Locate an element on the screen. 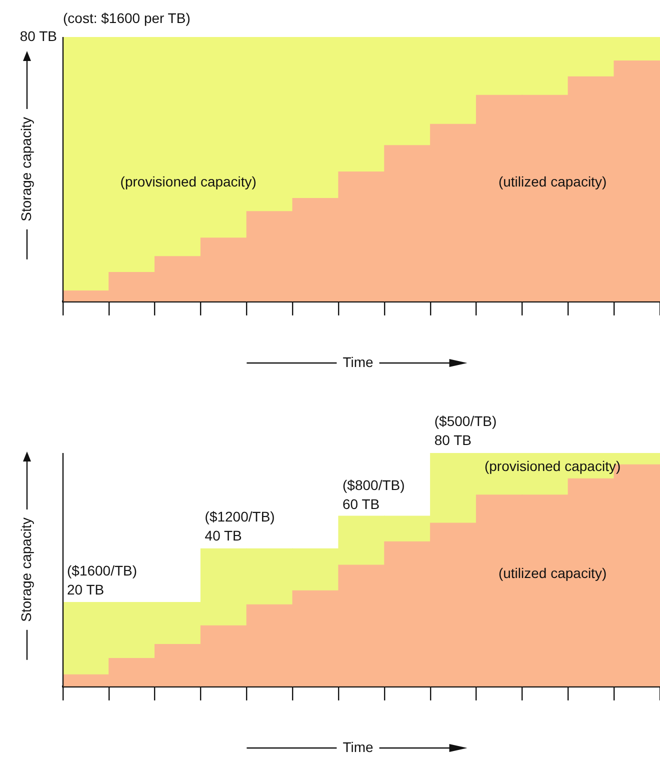 The width and height of the screenshot is (660, 770). annotation: ($1200/TB) 40 TB is located at coordinates (239, 526).